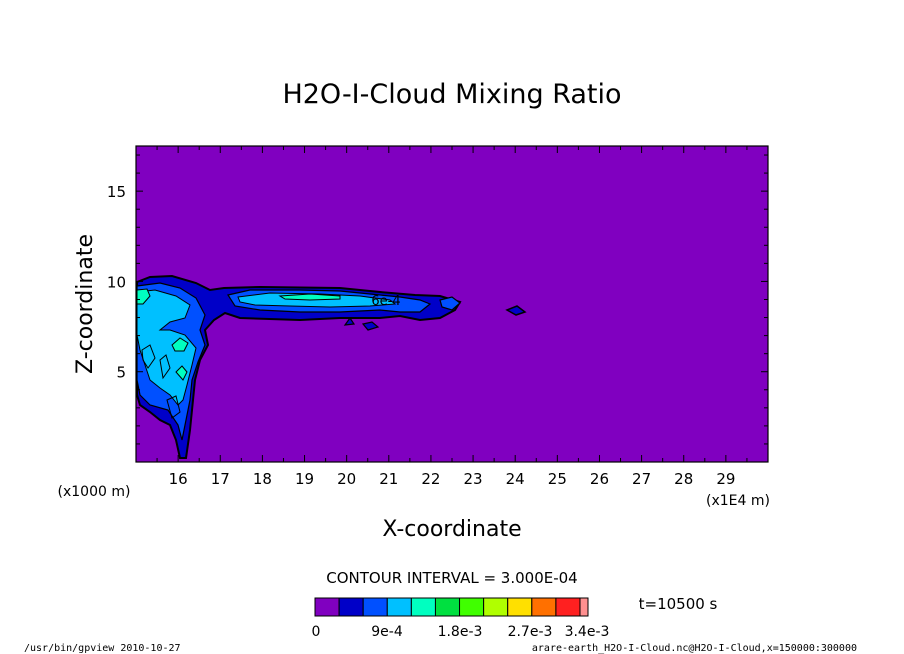  I want to click on chart-title: H2O-I-Cloud Mixing Ratio, so click(451, 94).